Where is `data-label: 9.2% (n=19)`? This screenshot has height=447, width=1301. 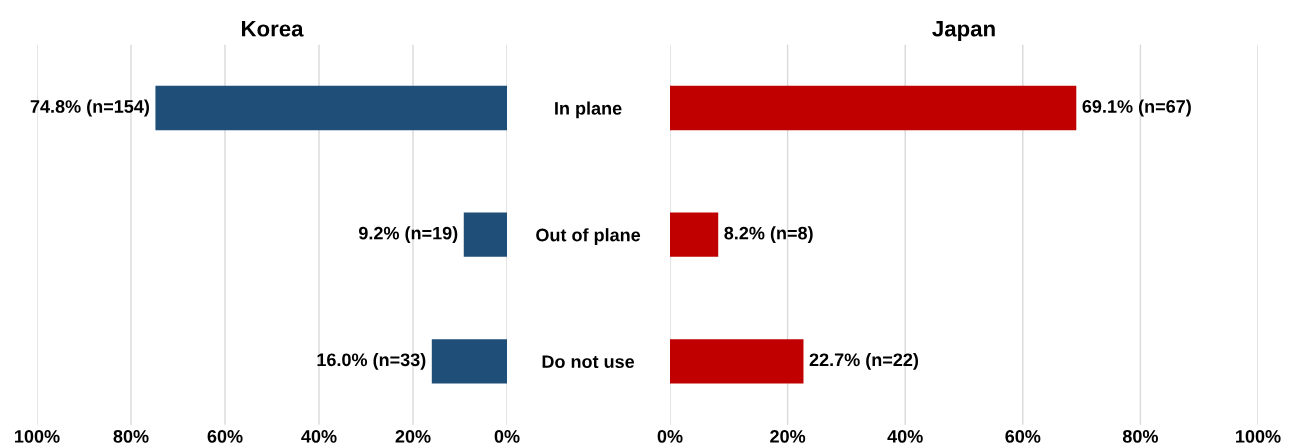 data-label: 9.2% (n=19) is located at coordinates (408, 235).